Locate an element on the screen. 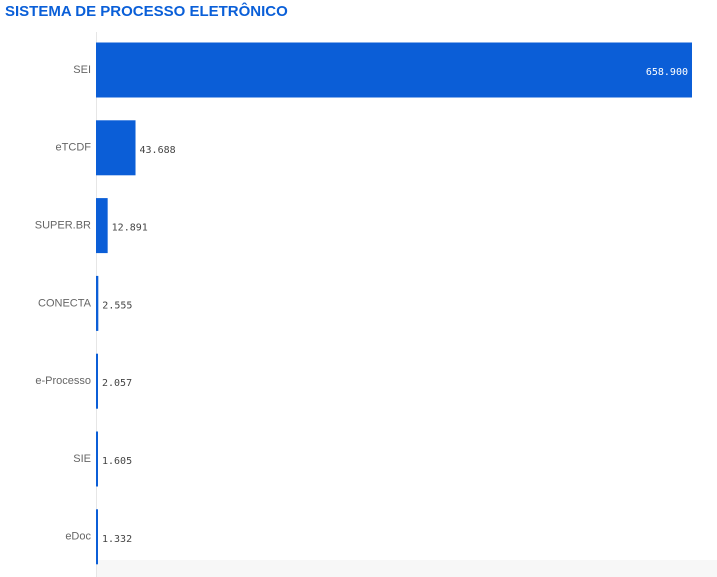 This screenshot has height=577, width=717. plot-footer is located at coordinates (406, 568).